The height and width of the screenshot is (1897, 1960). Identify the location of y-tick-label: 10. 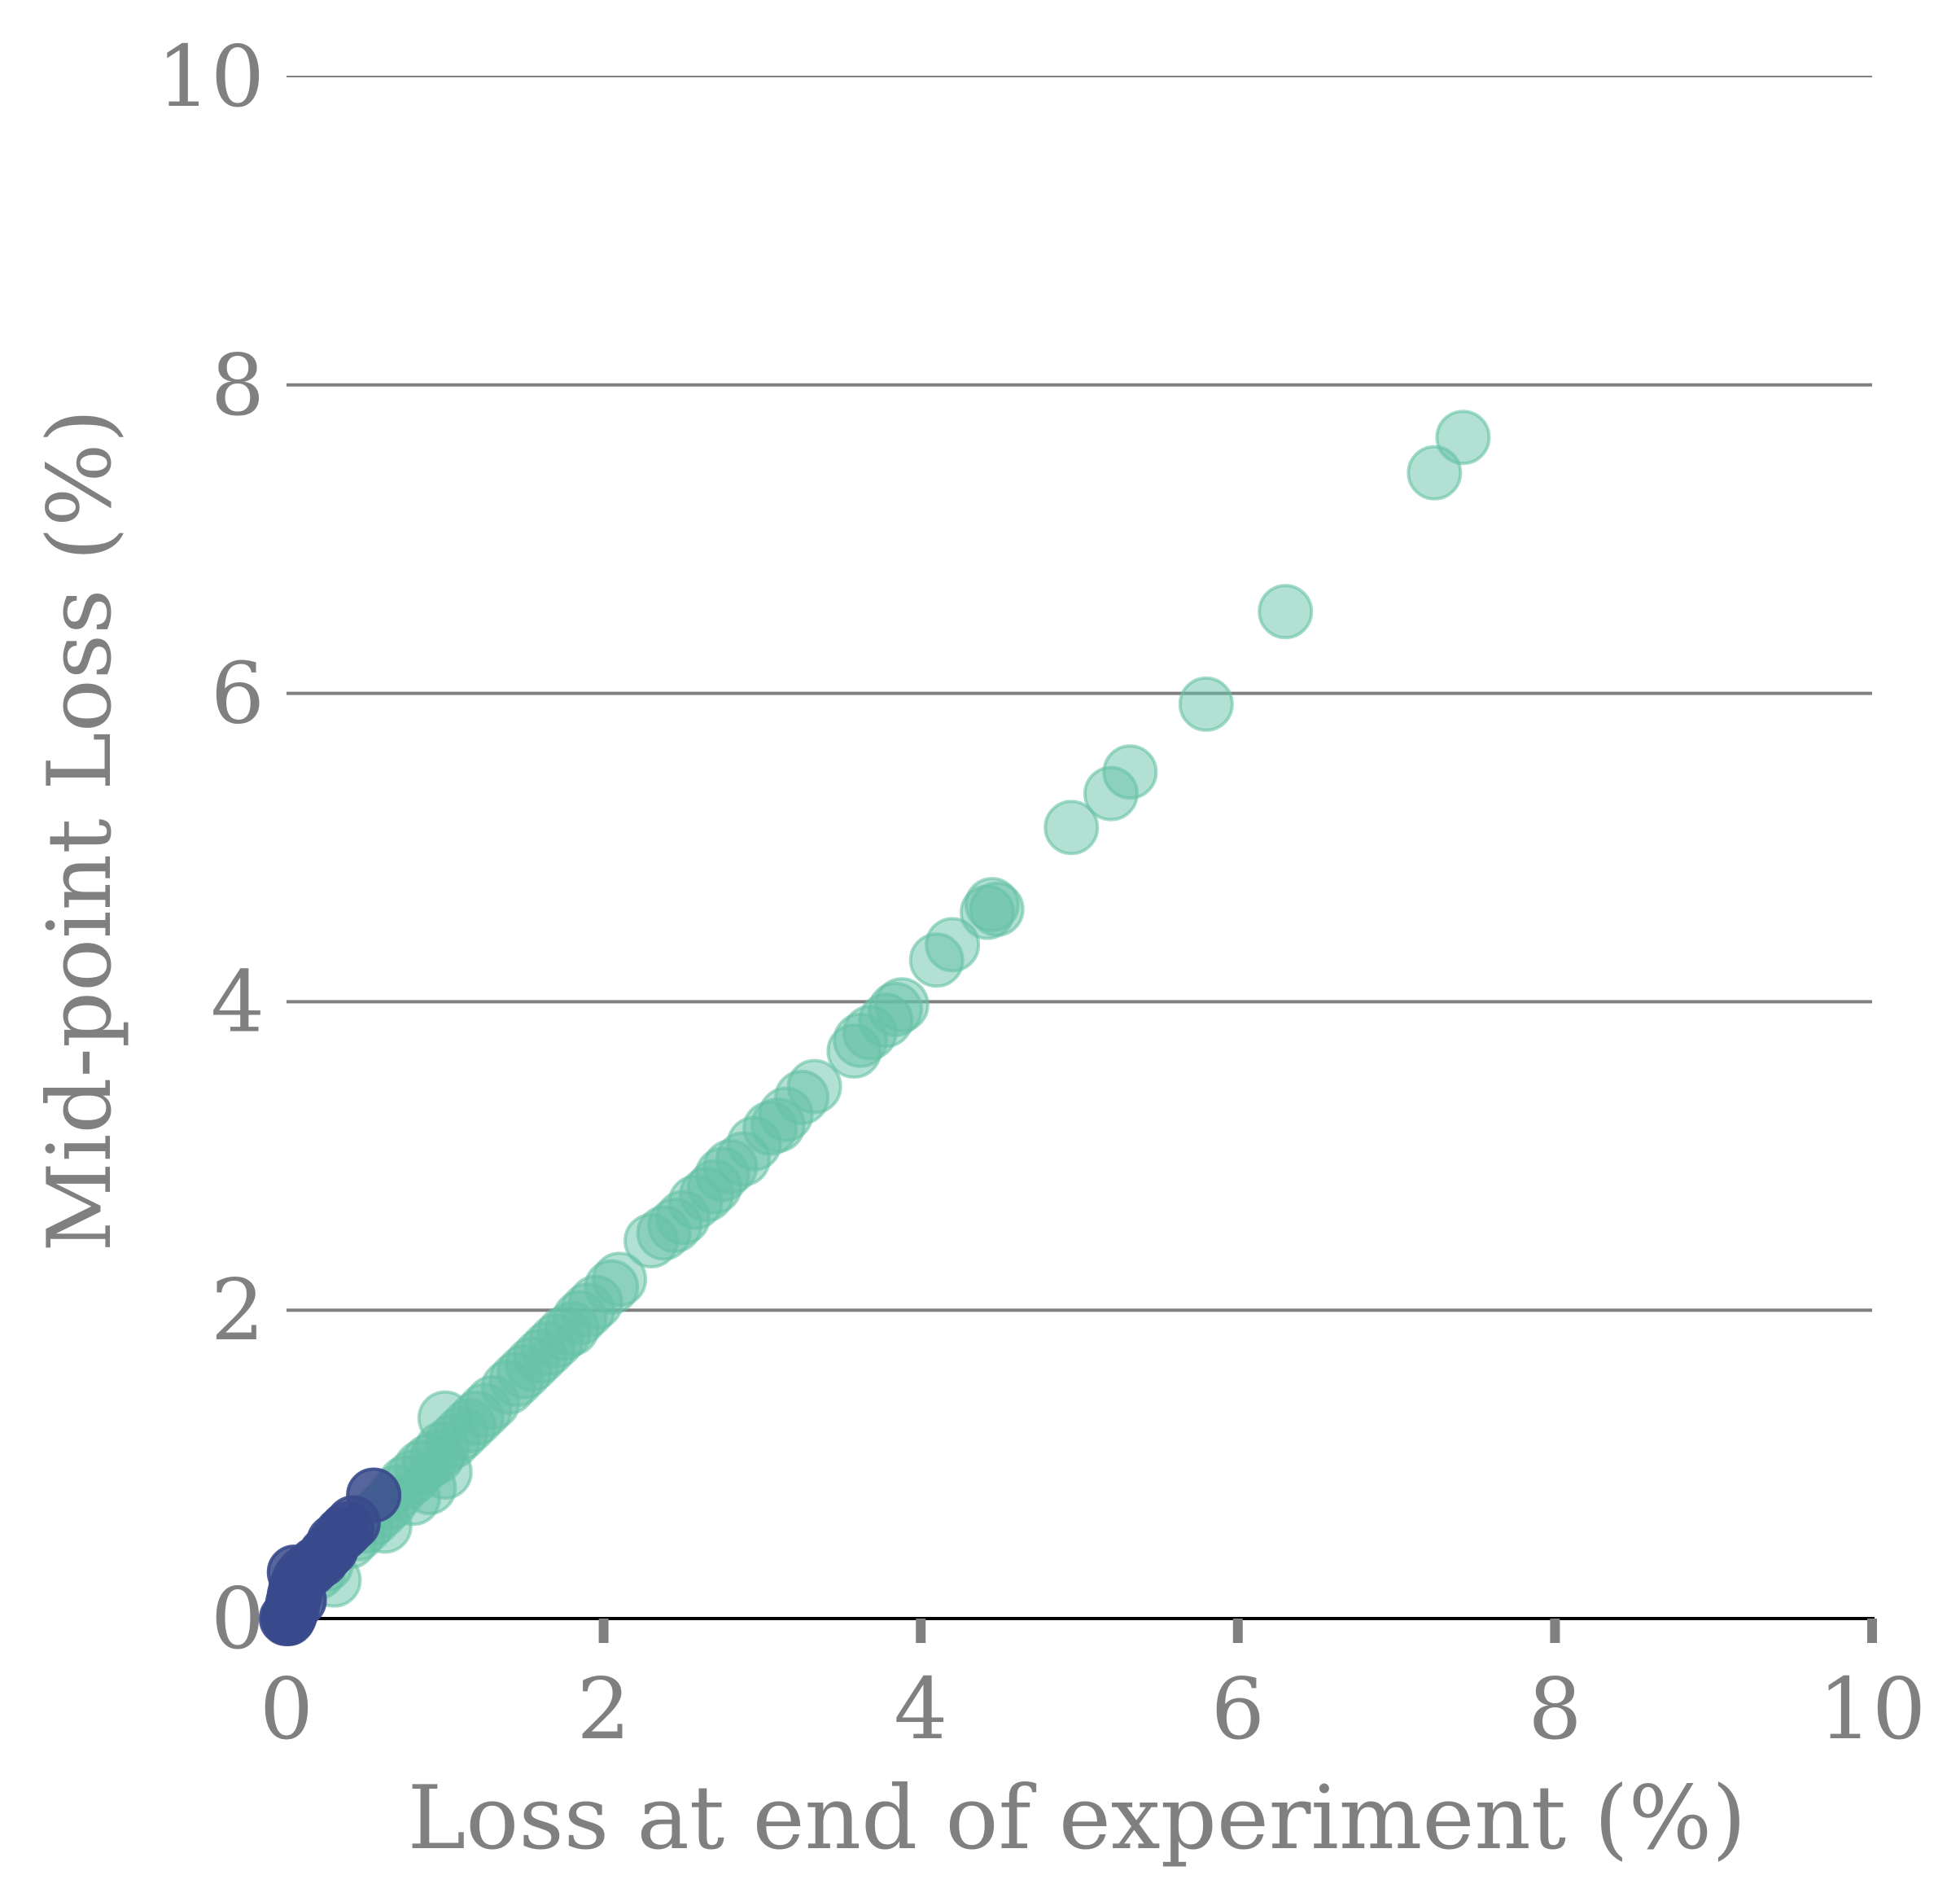
(211, 76).